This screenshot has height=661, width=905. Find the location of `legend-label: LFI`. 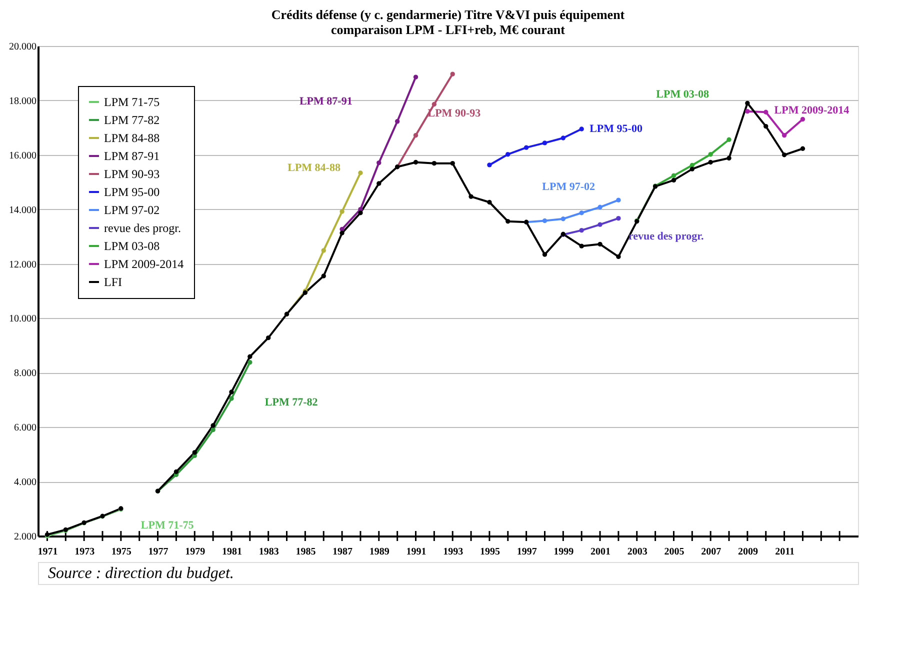

legend-label: LFI is located at coordinates (113, 282).